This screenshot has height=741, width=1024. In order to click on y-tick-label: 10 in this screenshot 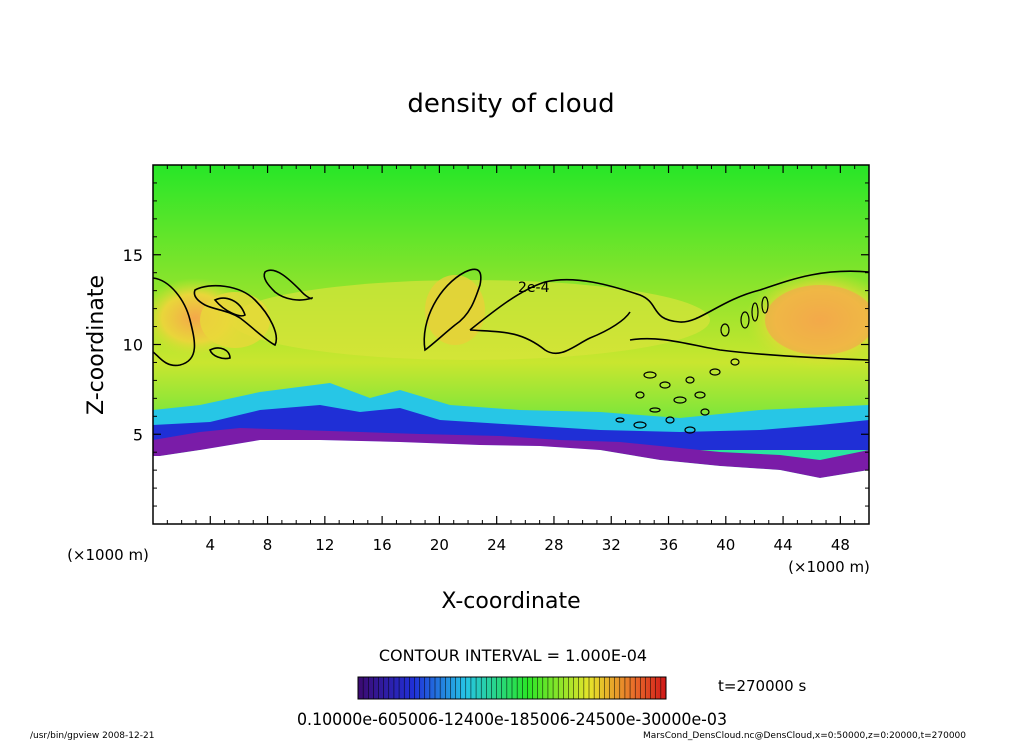, I will do `click(133, 345)`.